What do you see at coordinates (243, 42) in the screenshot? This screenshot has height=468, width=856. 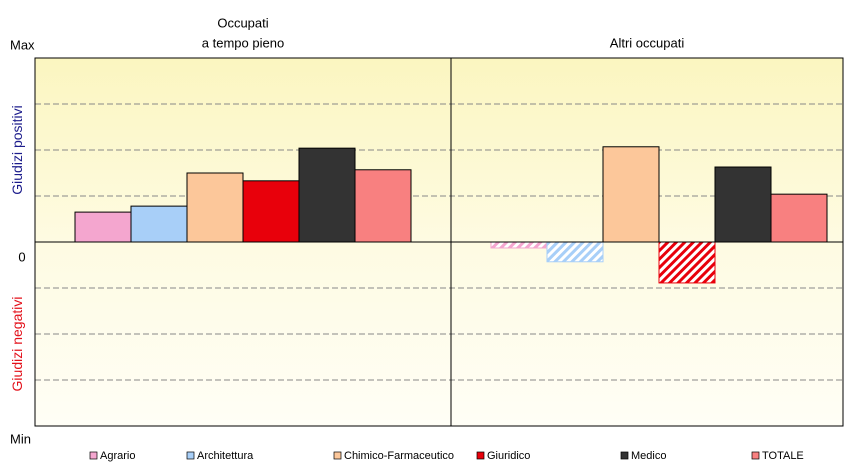 I see `panel-title: a tempo pieno` at bounding box center [243, 42].